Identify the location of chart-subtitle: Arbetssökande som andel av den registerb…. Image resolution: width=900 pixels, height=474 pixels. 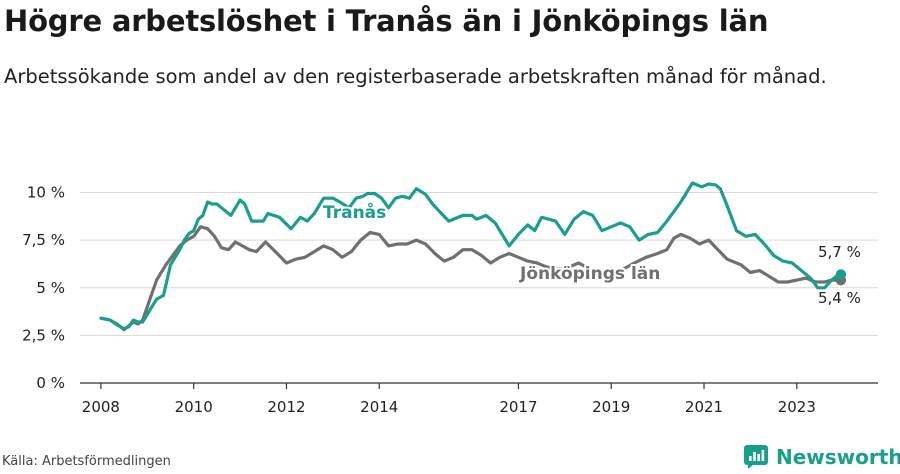
(415, 76).